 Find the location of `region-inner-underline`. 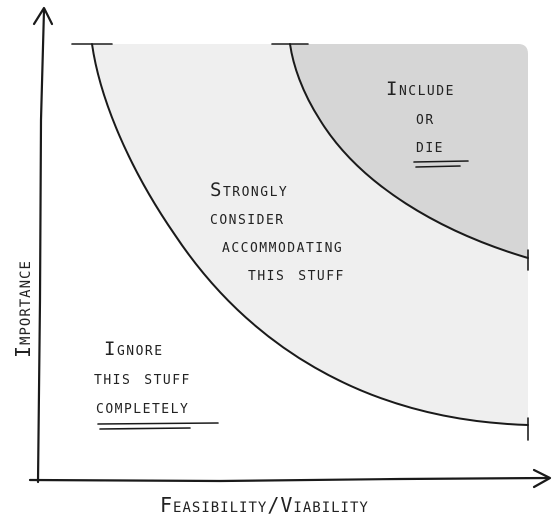

region-inner-underline is located at coordinates (441, 164).